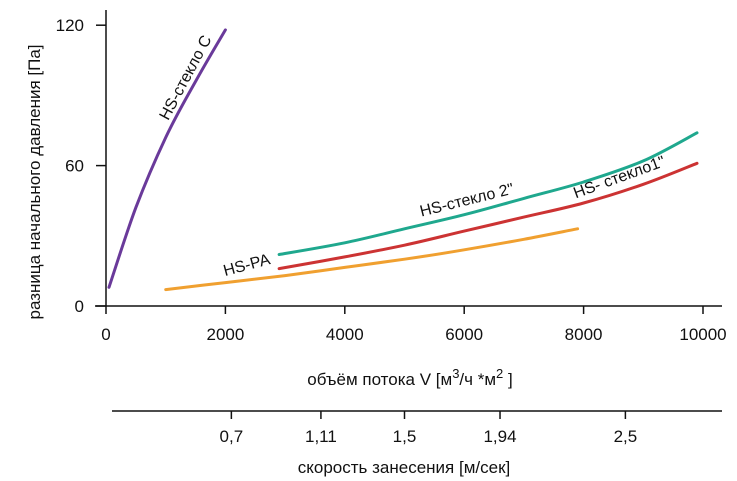 The image size is (737, 481). I want to click on x-axis-title-sup2: 2, so click(499, 373).